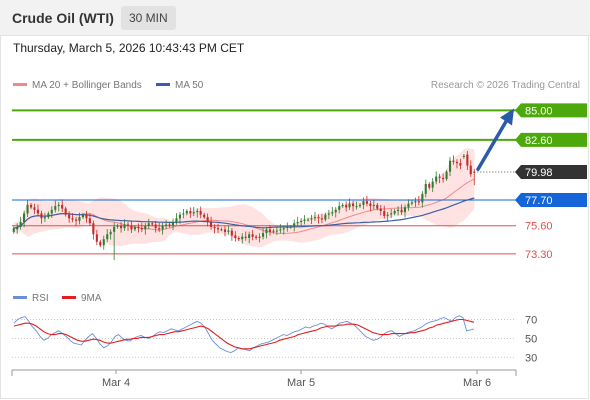  What do you see at coordinates (244, 206) in the screenshot?
I see `ma20-line` at bounding box center [244, 206].